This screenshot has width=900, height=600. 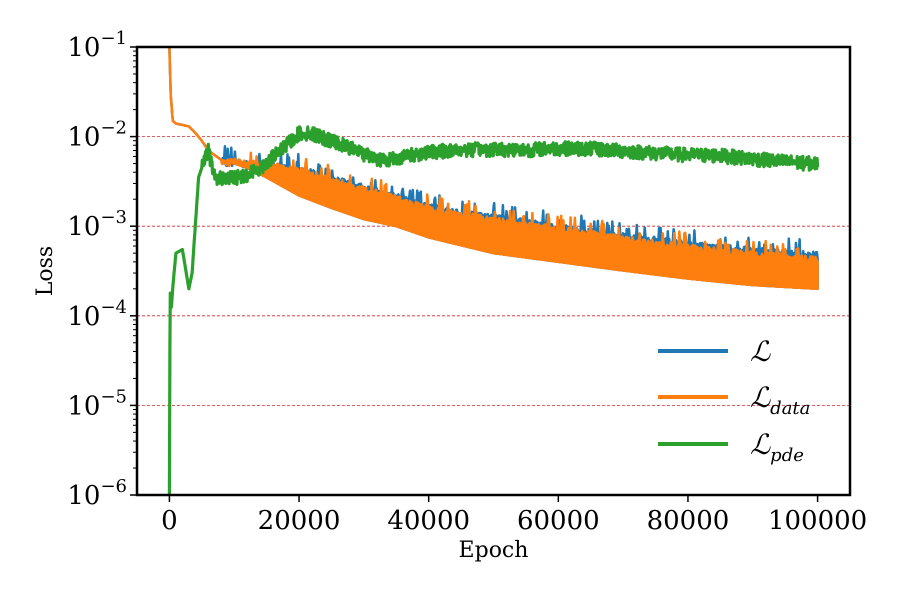 I want to click on x-tick-label: 20000, so click(x=299, y=521).